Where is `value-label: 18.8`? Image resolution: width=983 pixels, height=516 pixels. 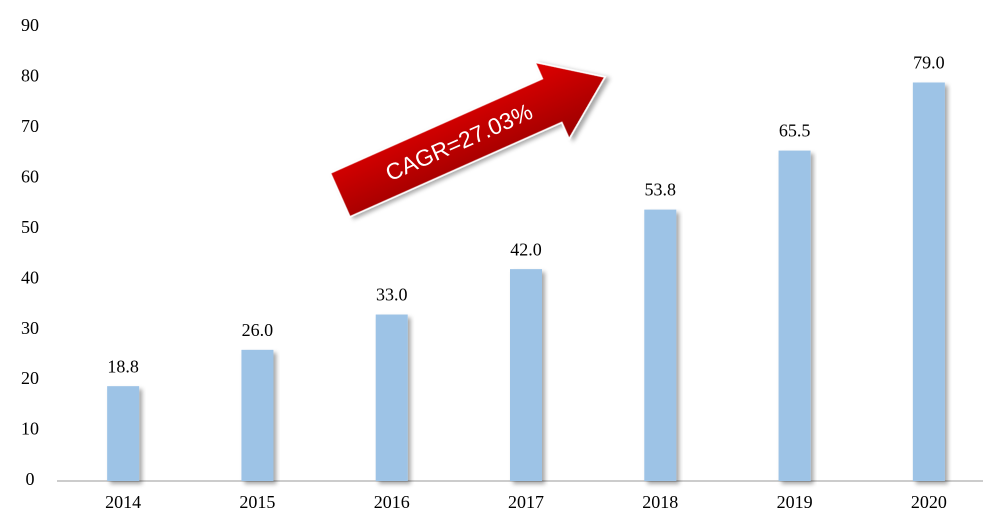 value-label: 18.8 is located at coordinates (123, 366).